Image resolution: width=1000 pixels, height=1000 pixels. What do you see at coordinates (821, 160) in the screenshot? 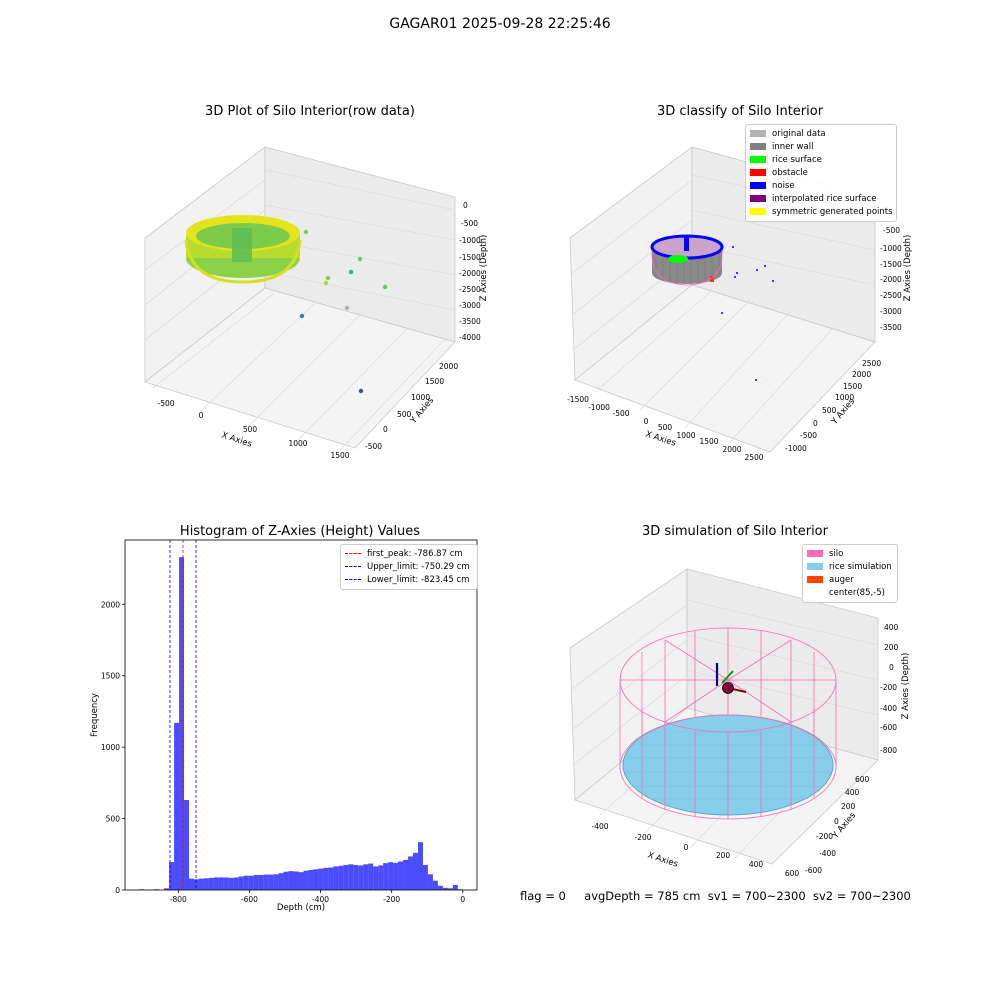
I see `legend-entry-rice-surface: rice surface` at bounding box center [821, 160].